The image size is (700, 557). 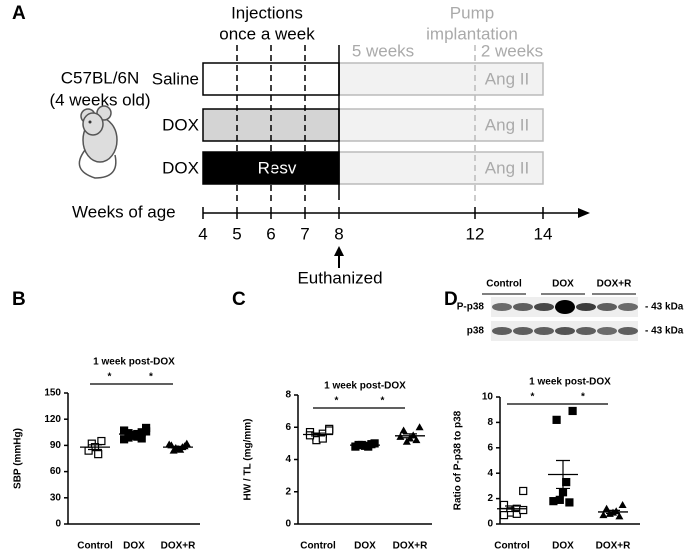 I want to click on row-label: Saline, so click(x=175, y=78).